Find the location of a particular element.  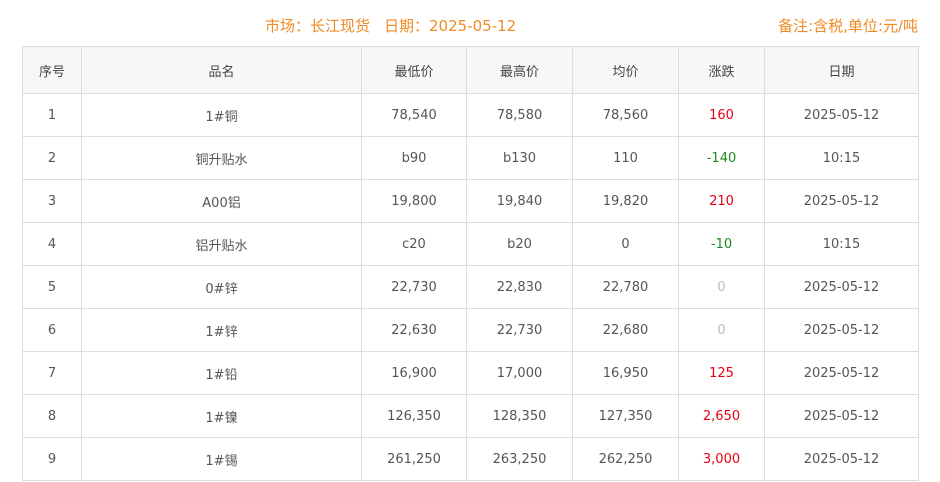

cell-name: 1#铅 is located at coordinates (221, 373).